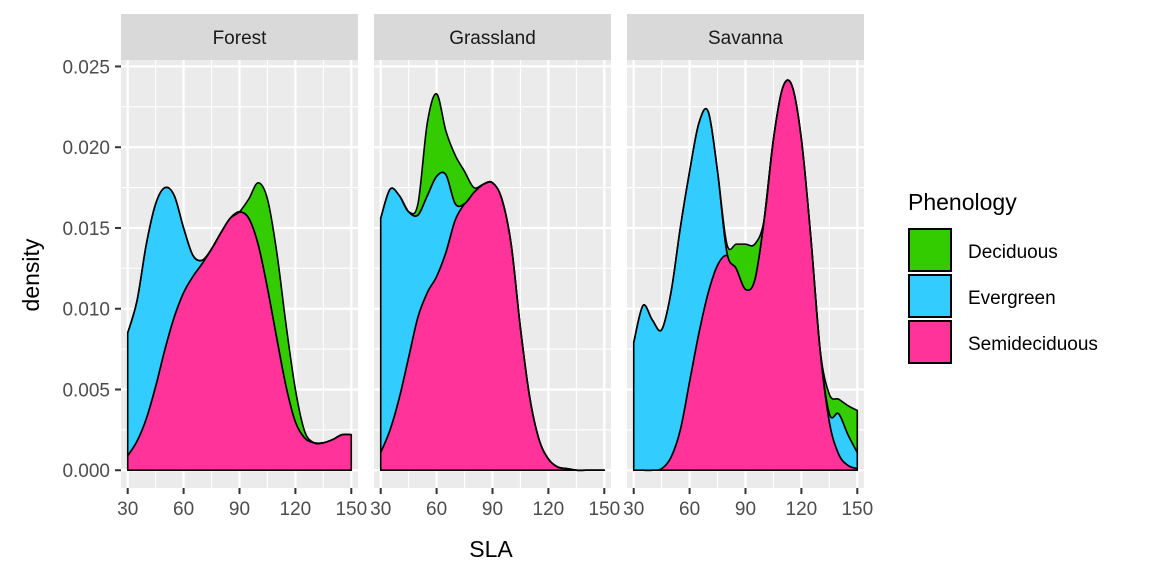 This screenshot has height=576, width=1152. Describe the element at coordinates (962, 202) in the screenshot. I see `legend-title: Phenology` at that location.